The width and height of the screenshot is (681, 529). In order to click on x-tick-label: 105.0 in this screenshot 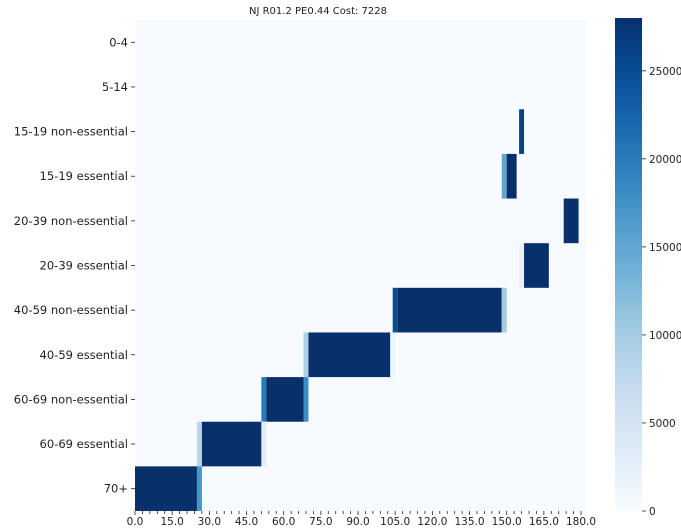, I will do `click(395, 522)`.